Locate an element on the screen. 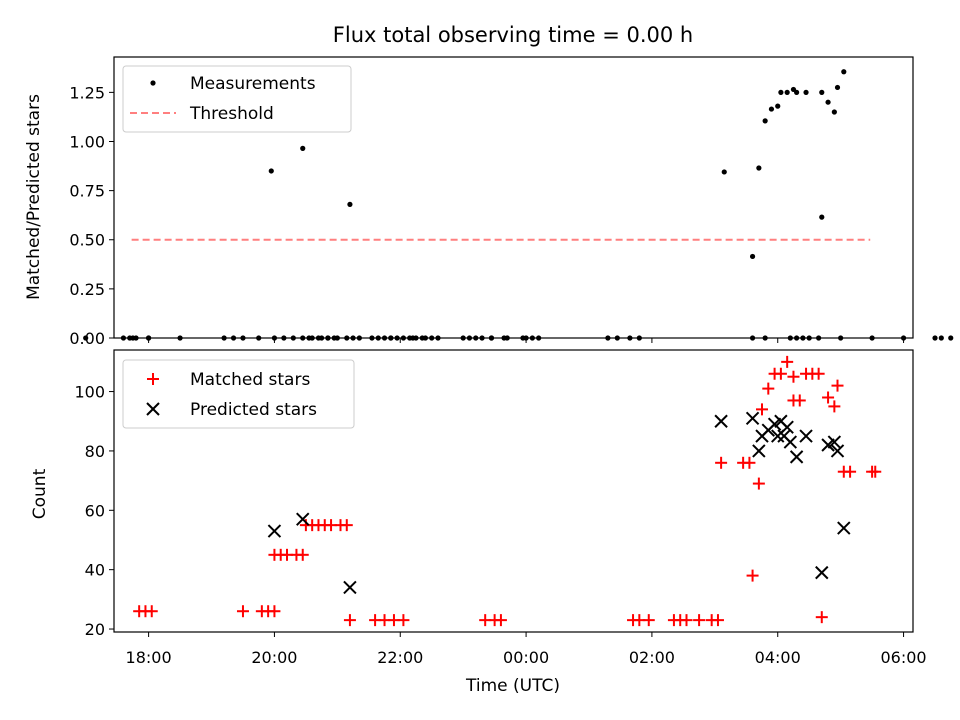 The image size is (960, 720). chart-title: Flux total observing time = 0.00 h is located at coordinates (513, 35).